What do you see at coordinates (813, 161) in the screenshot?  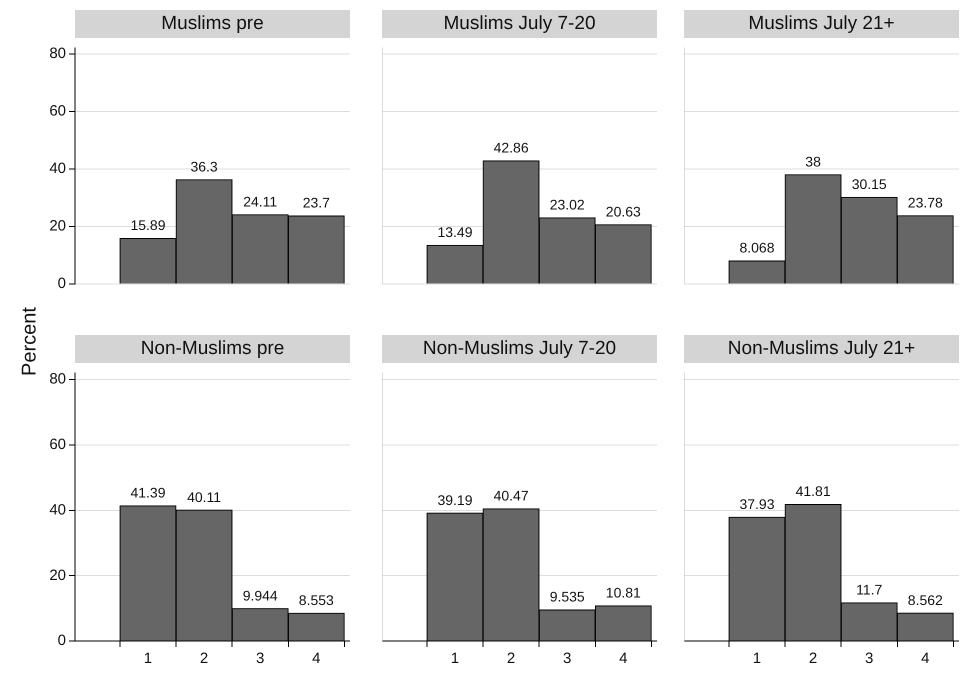 I see `data-label: 38` at bounding box center [813, 161].